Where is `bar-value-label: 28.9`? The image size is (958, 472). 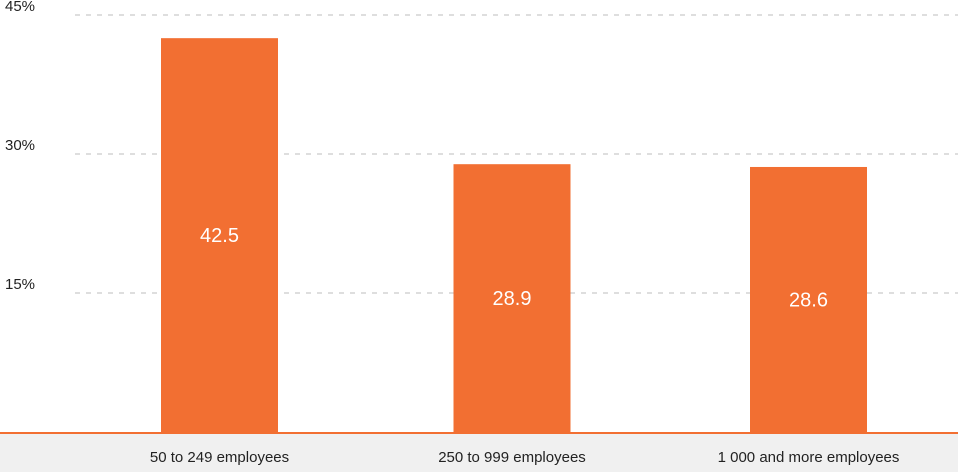 bar-value-label: 28.9 is located at coordinates (512, 299).